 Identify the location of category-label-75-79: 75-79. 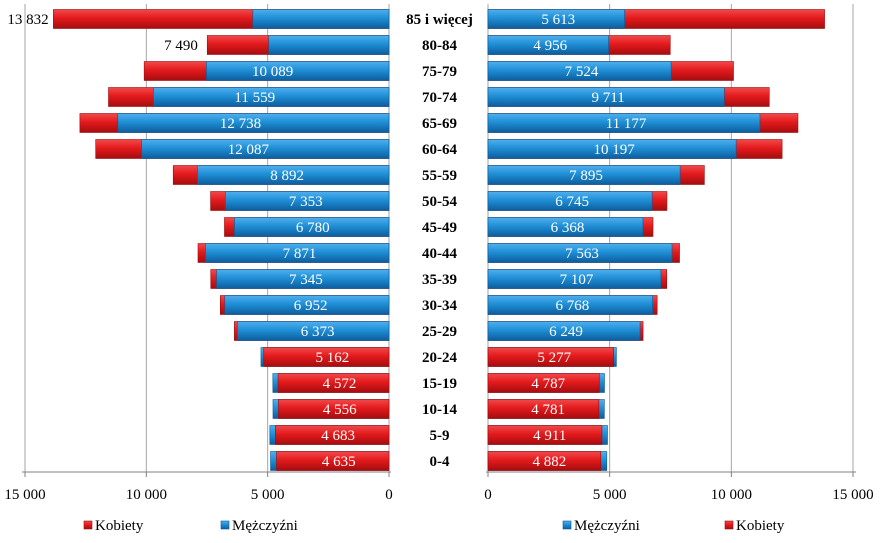
(439, 72).